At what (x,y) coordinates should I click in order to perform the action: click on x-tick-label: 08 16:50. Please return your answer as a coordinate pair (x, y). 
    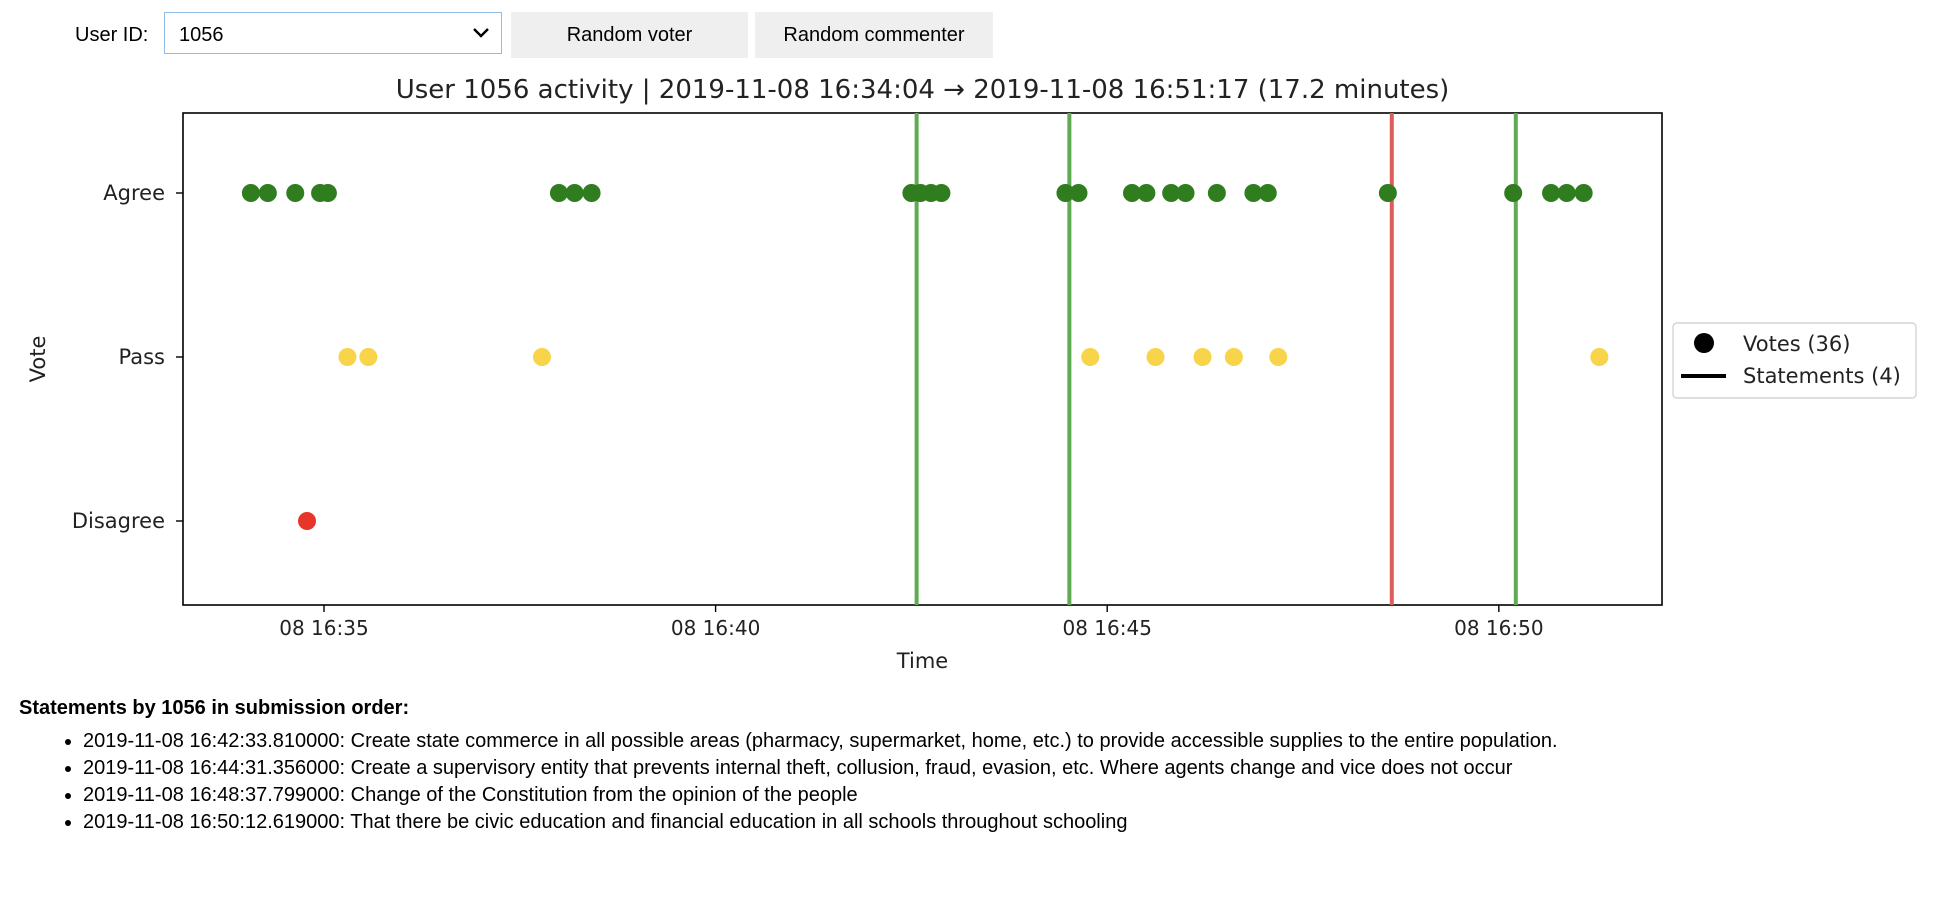
    Looking at the image, I should click on (1498, 628).